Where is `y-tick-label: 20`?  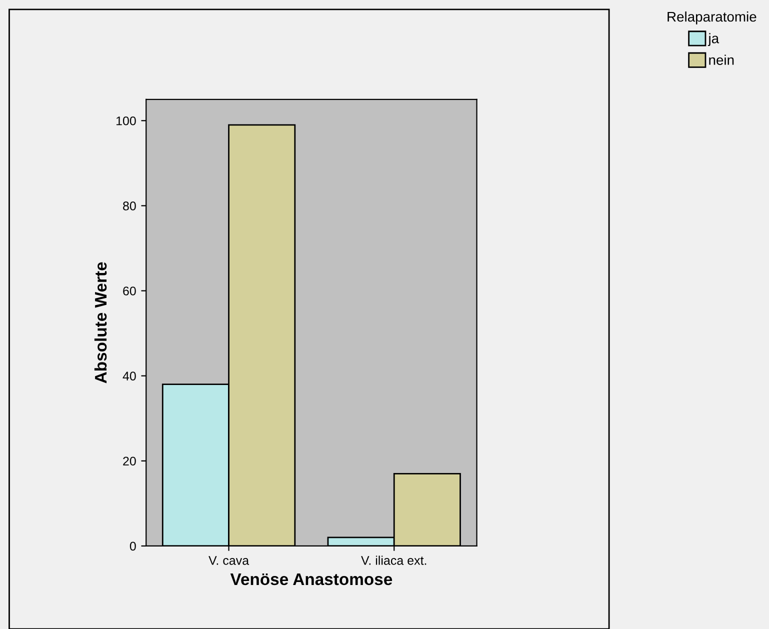
y-tick-label: 20 is located at coordinates (129, 461).